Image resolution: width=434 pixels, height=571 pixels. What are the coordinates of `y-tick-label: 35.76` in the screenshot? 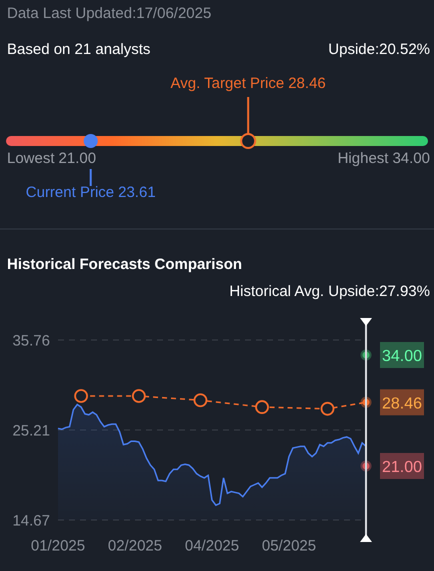 It's located at (31, 341).